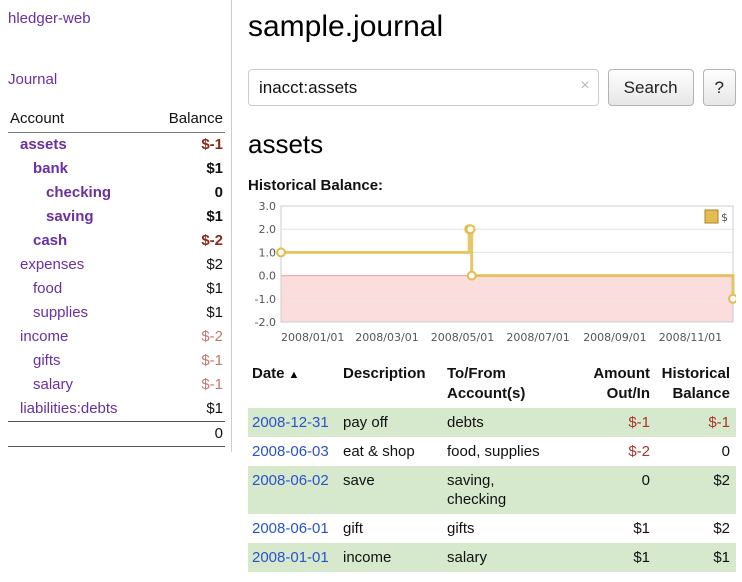  I want to click on svg-text: 1.0, so click(268, 252).